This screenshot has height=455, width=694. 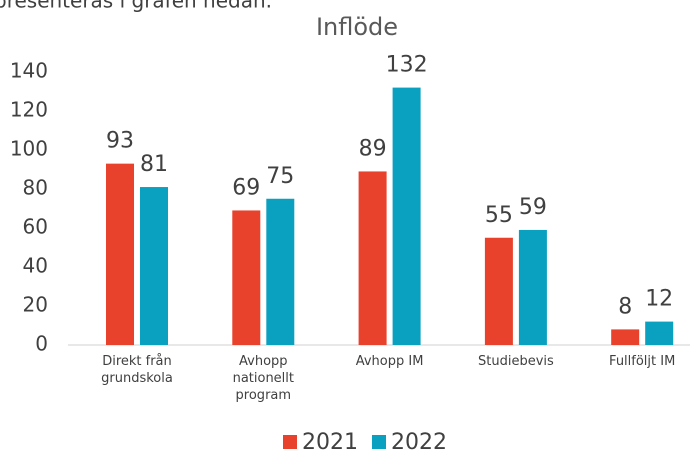 What do you see at coordinates (357, 27) in the screenshot?
I see `chart-title: Inflöde` at bounding box center [357, 27].